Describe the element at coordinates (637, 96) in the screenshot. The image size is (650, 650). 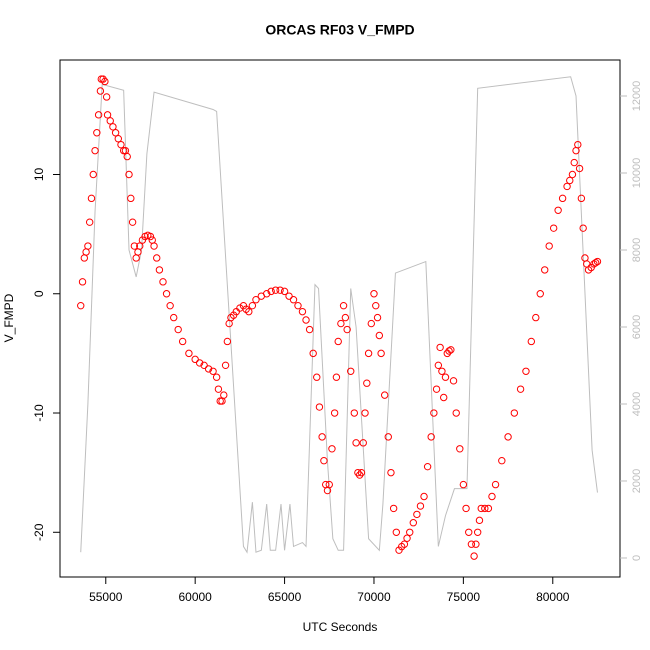
I see `y2-tick-label: 12000` at that location.